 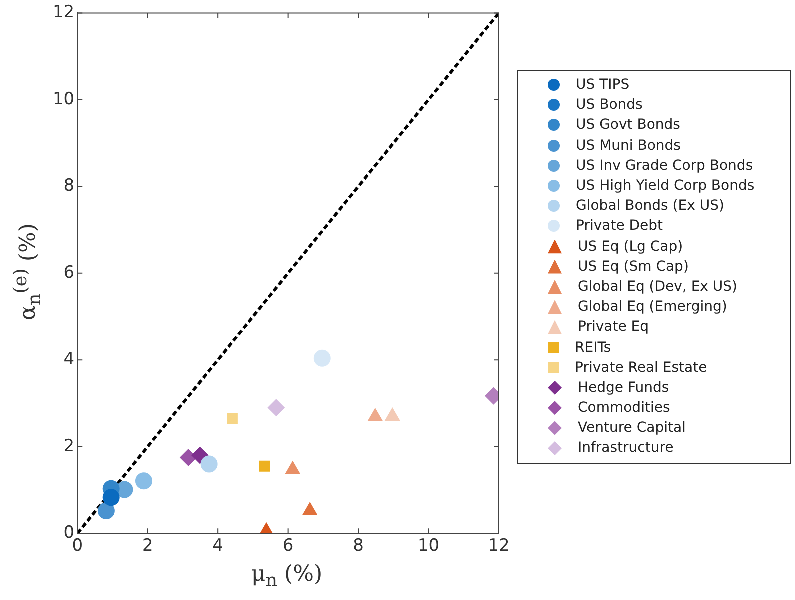 I want to click on legend-label: US High Yield Corp Bonds, so click(x=665, y=186).